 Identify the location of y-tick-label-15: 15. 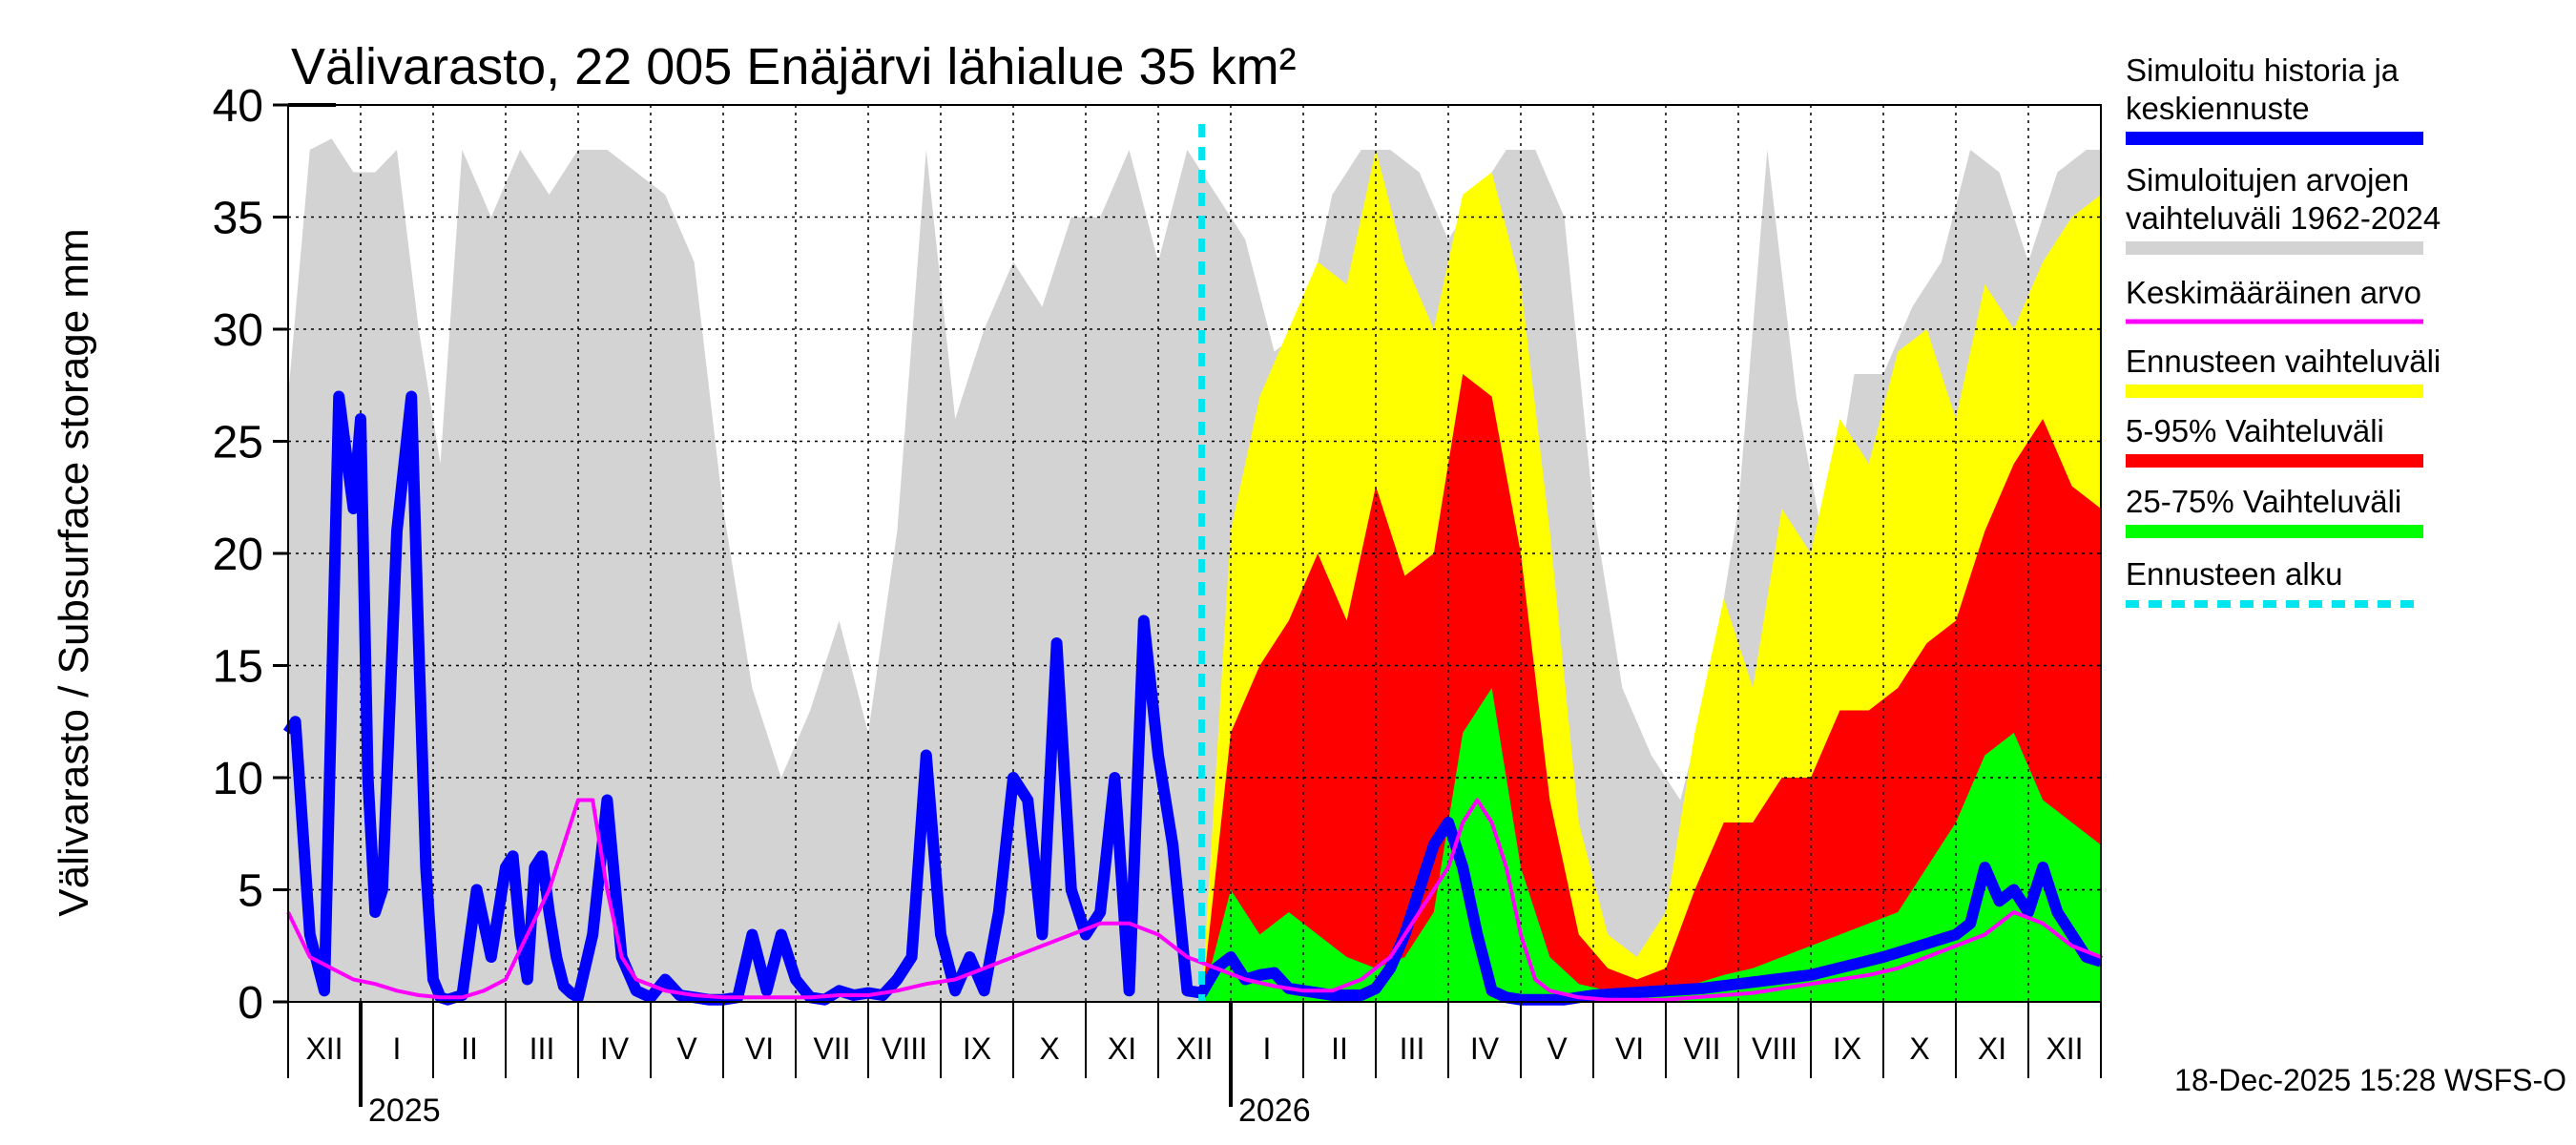
(238, 667).